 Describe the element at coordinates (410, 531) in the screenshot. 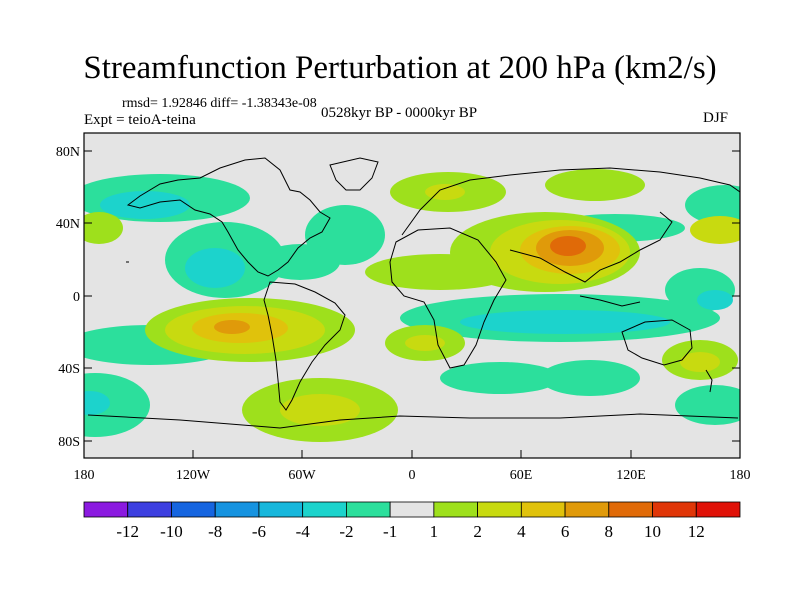

I see `colorbar-labels: -12 -10 -8 -6 -4 -2 -1 1 2 4 6 8 10 12` at that location.